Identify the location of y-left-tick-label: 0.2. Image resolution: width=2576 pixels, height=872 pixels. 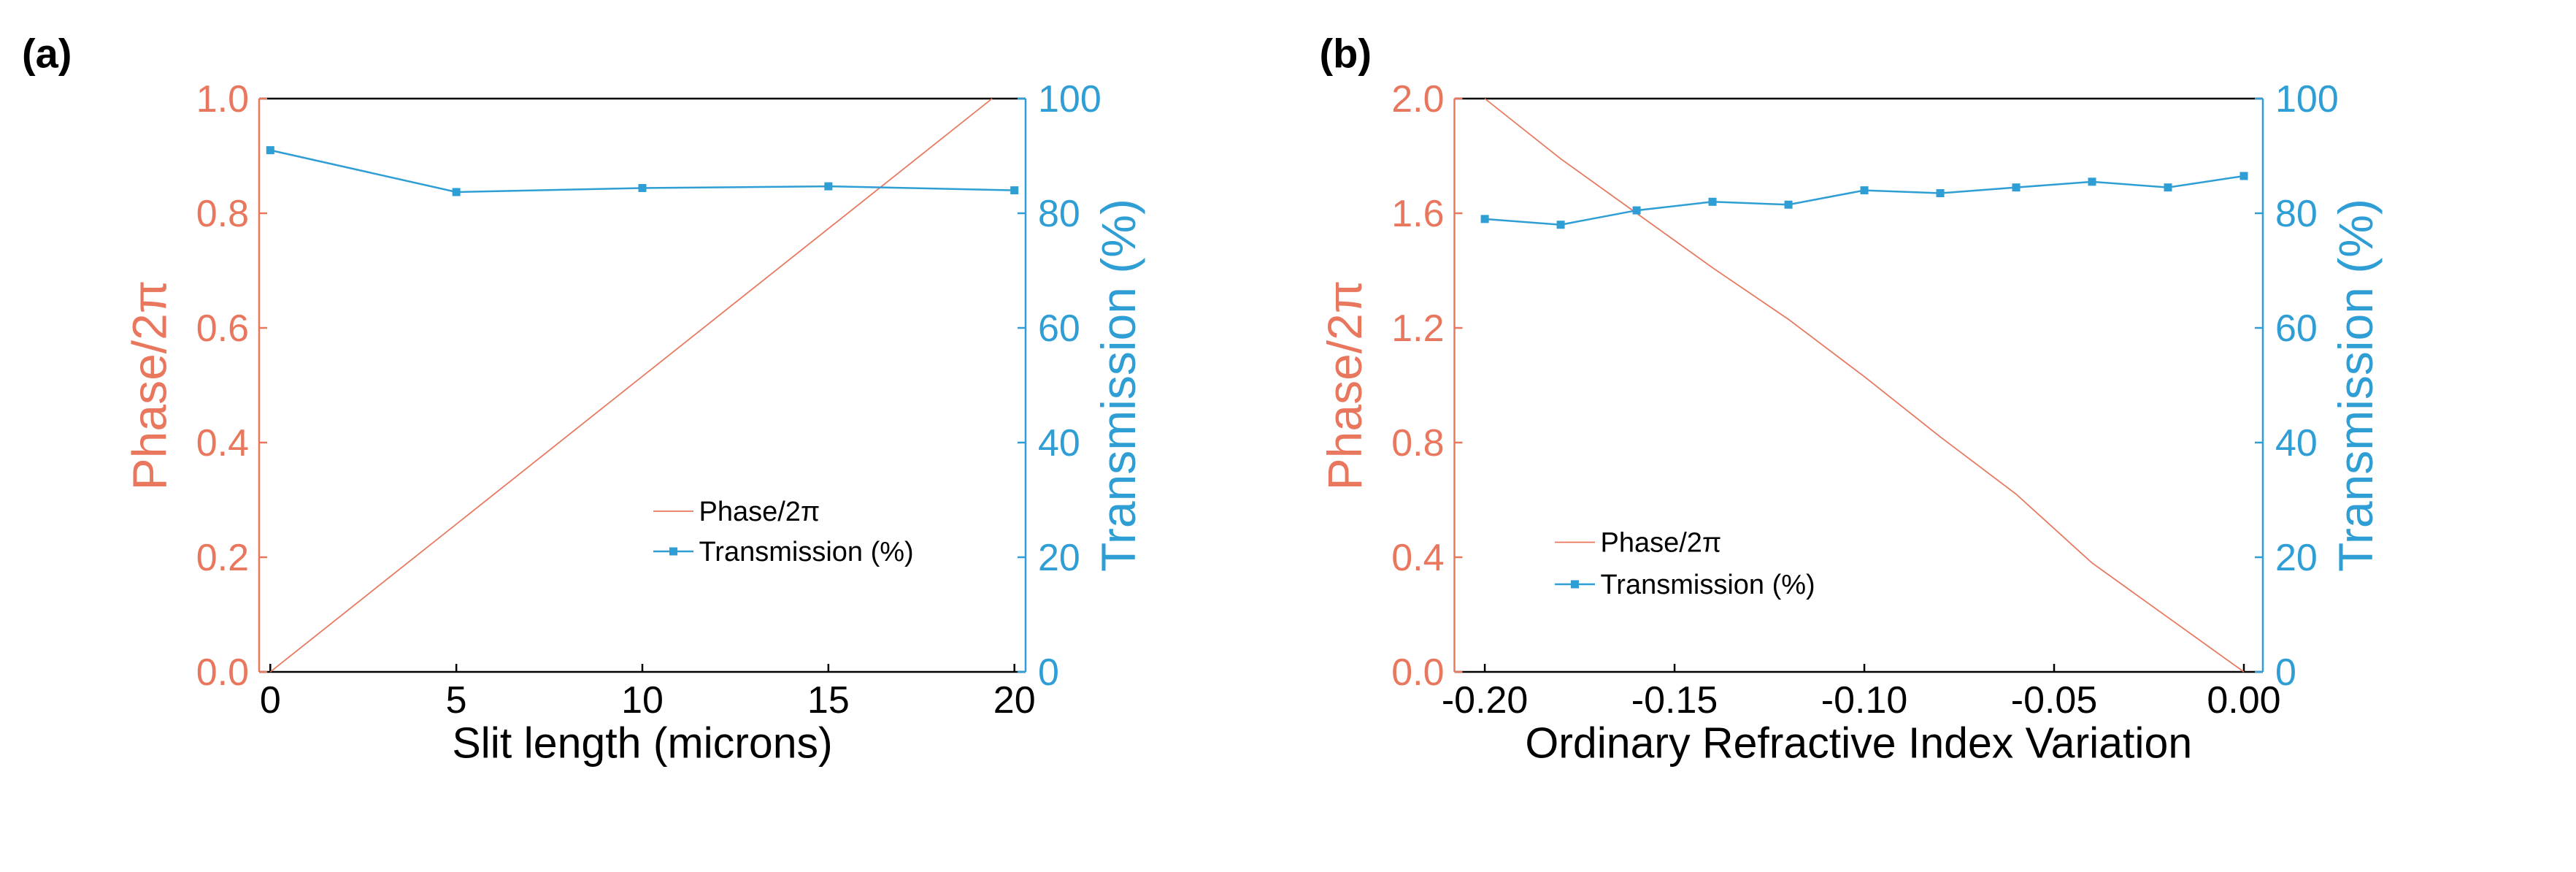
(222, 558).